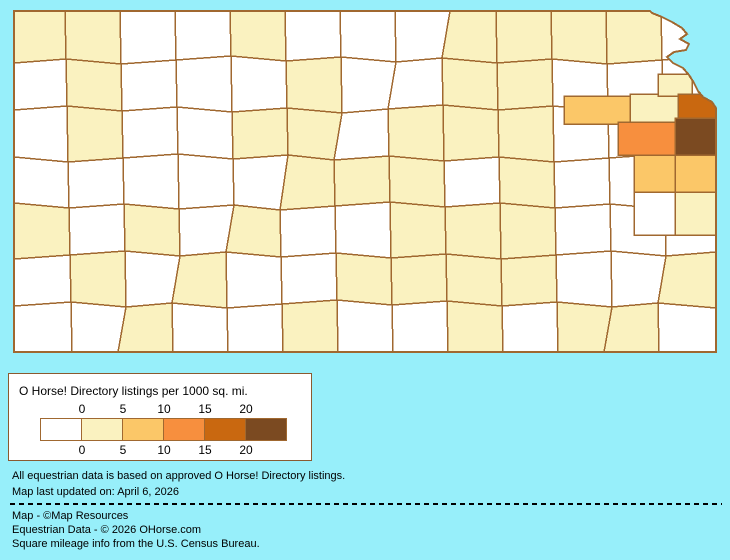 The image size is (730, 560). What do you see at coordinates (205, 450) in the screenshot?
I see `legend-tick-bottom-15: 15` at bounding box center [205, 450].